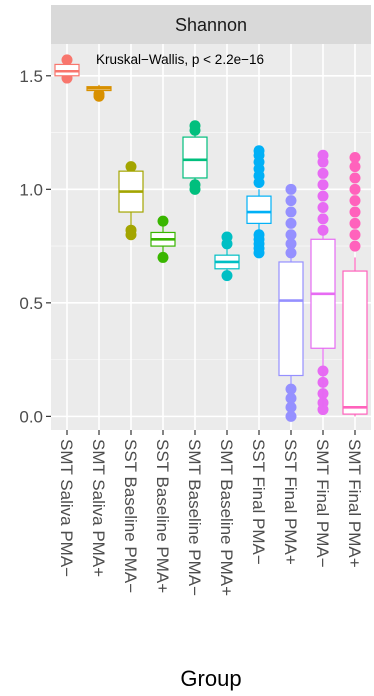 This screenshot has height=696, width=374. I want to click on kruskal-wallis-annotation: Kruskal−Wallis, p < 2.2e−16, so click(180, 59).